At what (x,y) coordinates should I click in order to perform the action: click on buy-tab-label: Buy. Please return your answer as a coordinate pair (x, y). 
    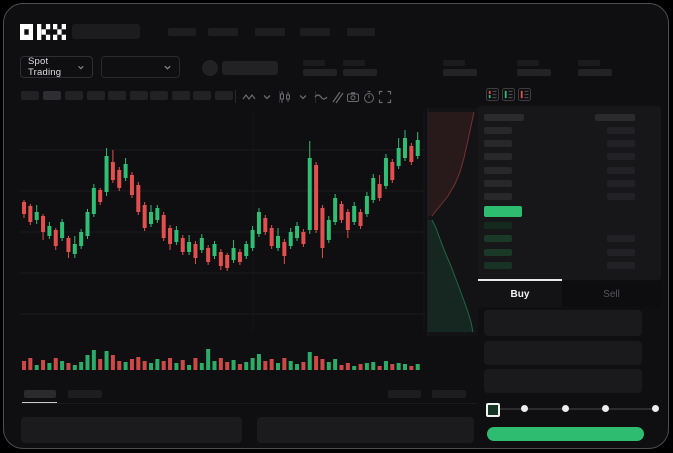
    Looking at the image, I should click on (520, 294).